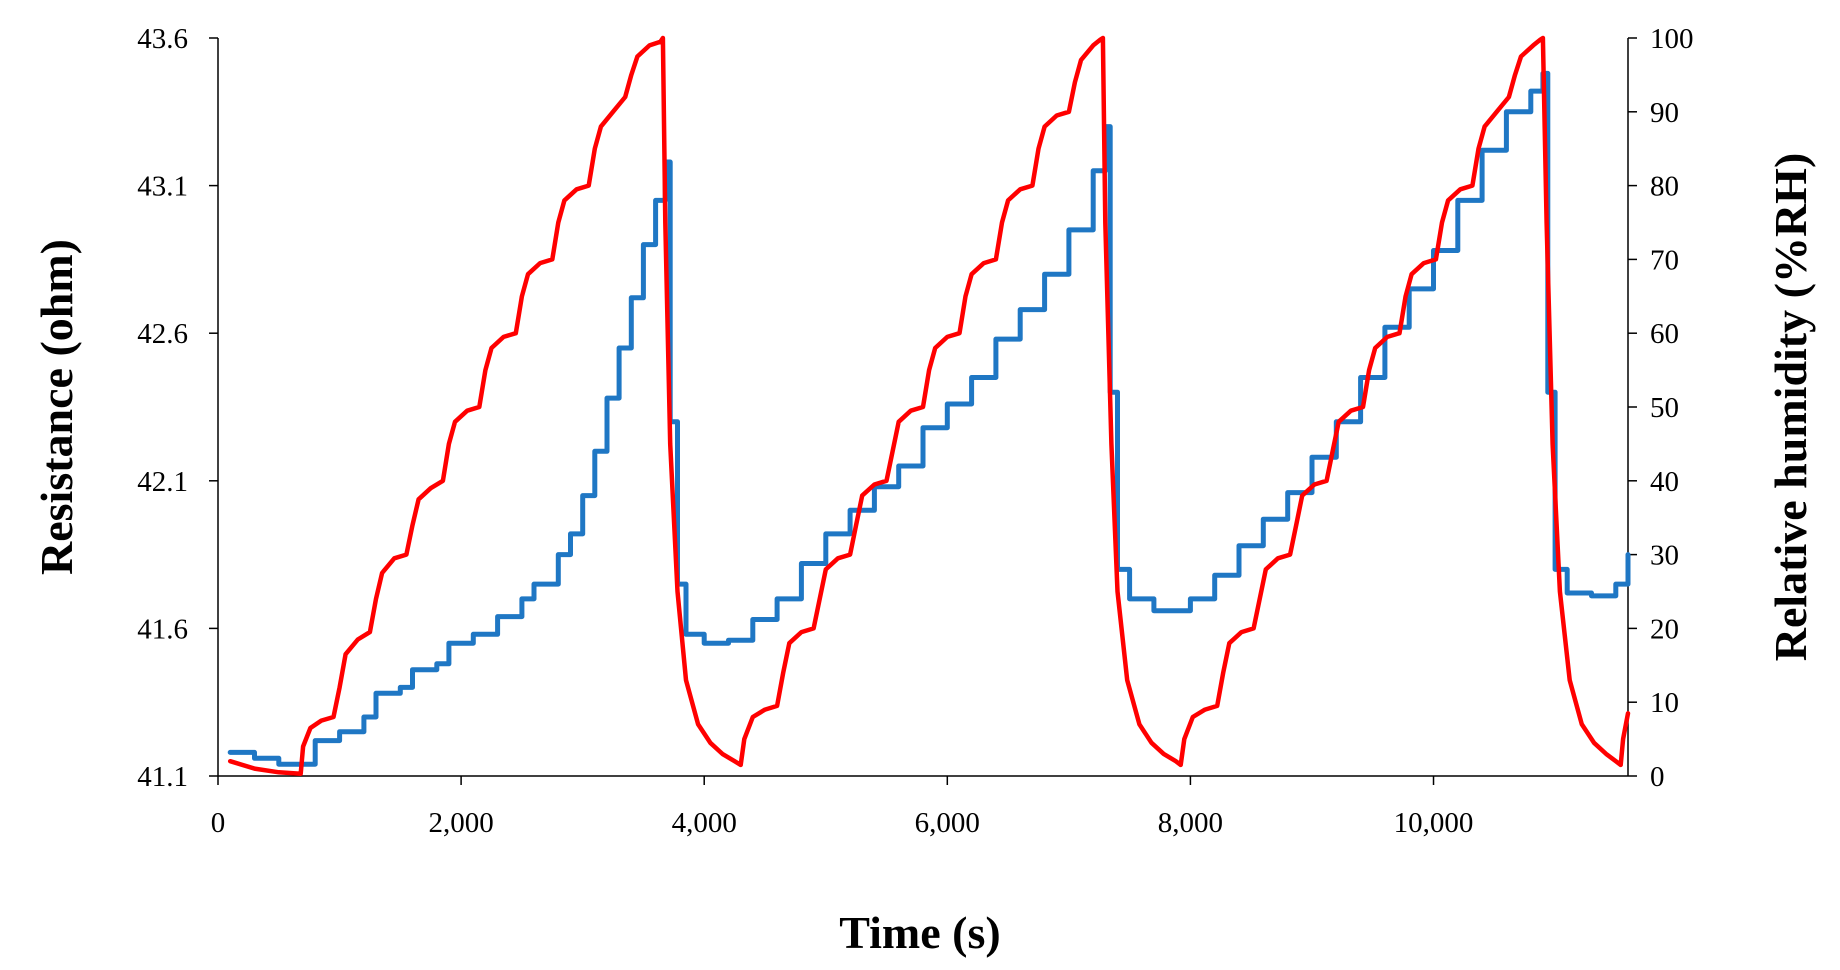  What do you see at coordinates (704, 823) in the screenshot?
I see `x-tick-label: 4,000` at bounding box center [704, 823].